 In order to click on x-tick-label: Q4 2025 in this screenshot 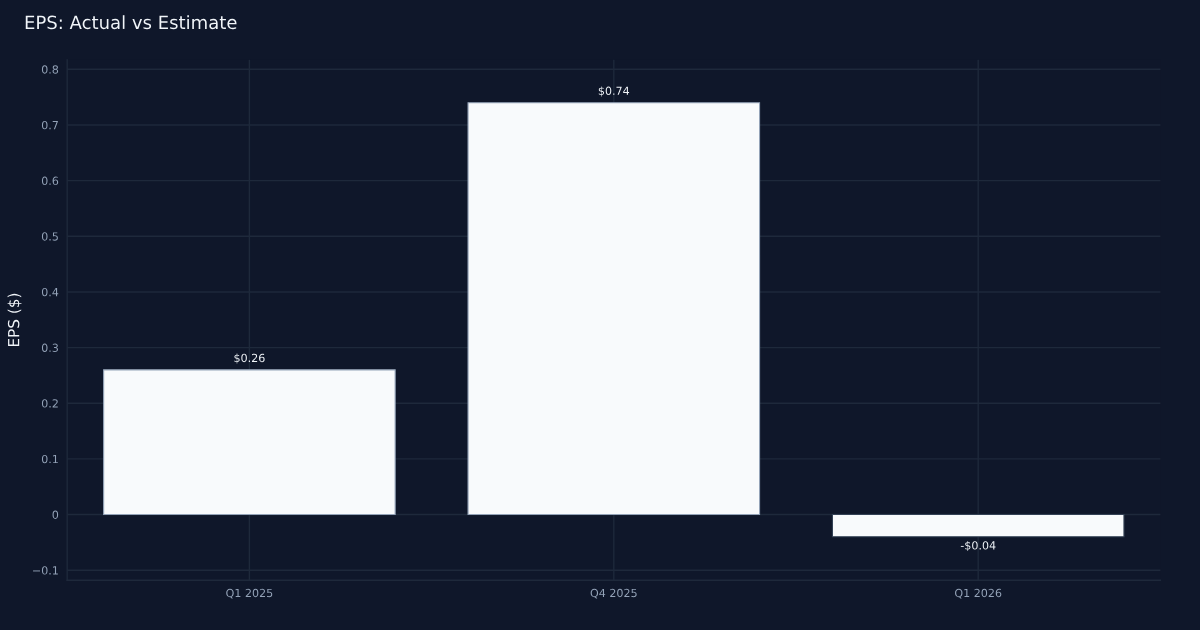, I will do `click(613, 593)`.